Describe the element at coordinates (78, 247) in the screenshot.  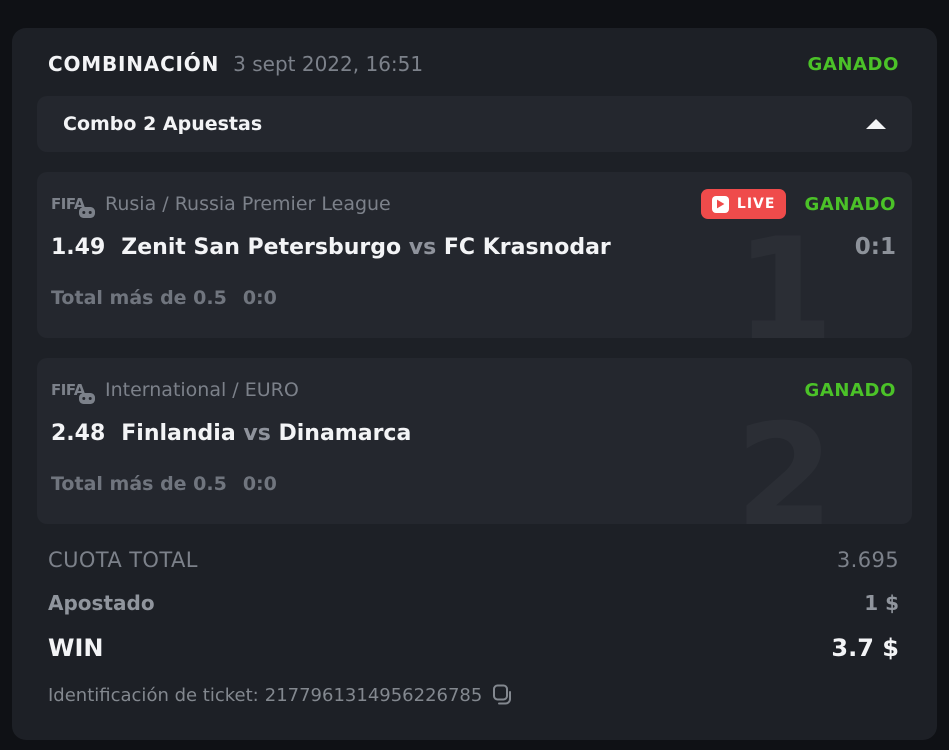
I see `bet-odds: 1.49` at that location.